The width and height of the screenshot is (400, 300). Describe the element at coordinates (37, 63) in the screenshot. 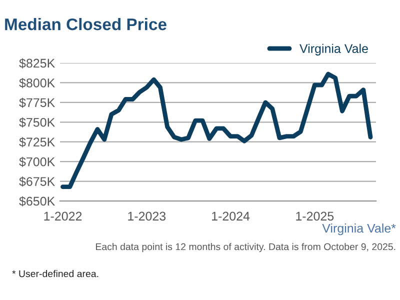

I see `y-tick-label: $825K` at that location.